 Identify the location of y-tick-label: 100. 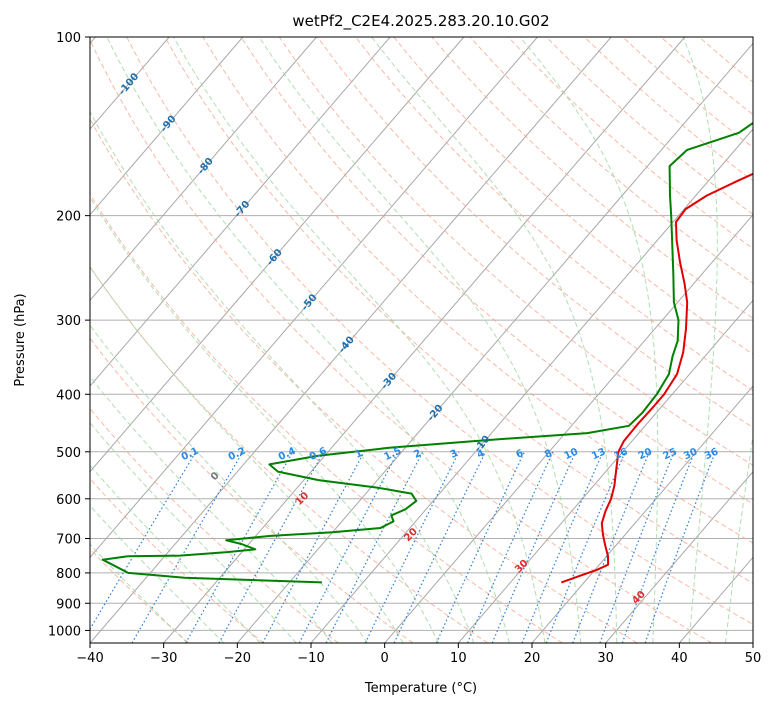
(68, 38).